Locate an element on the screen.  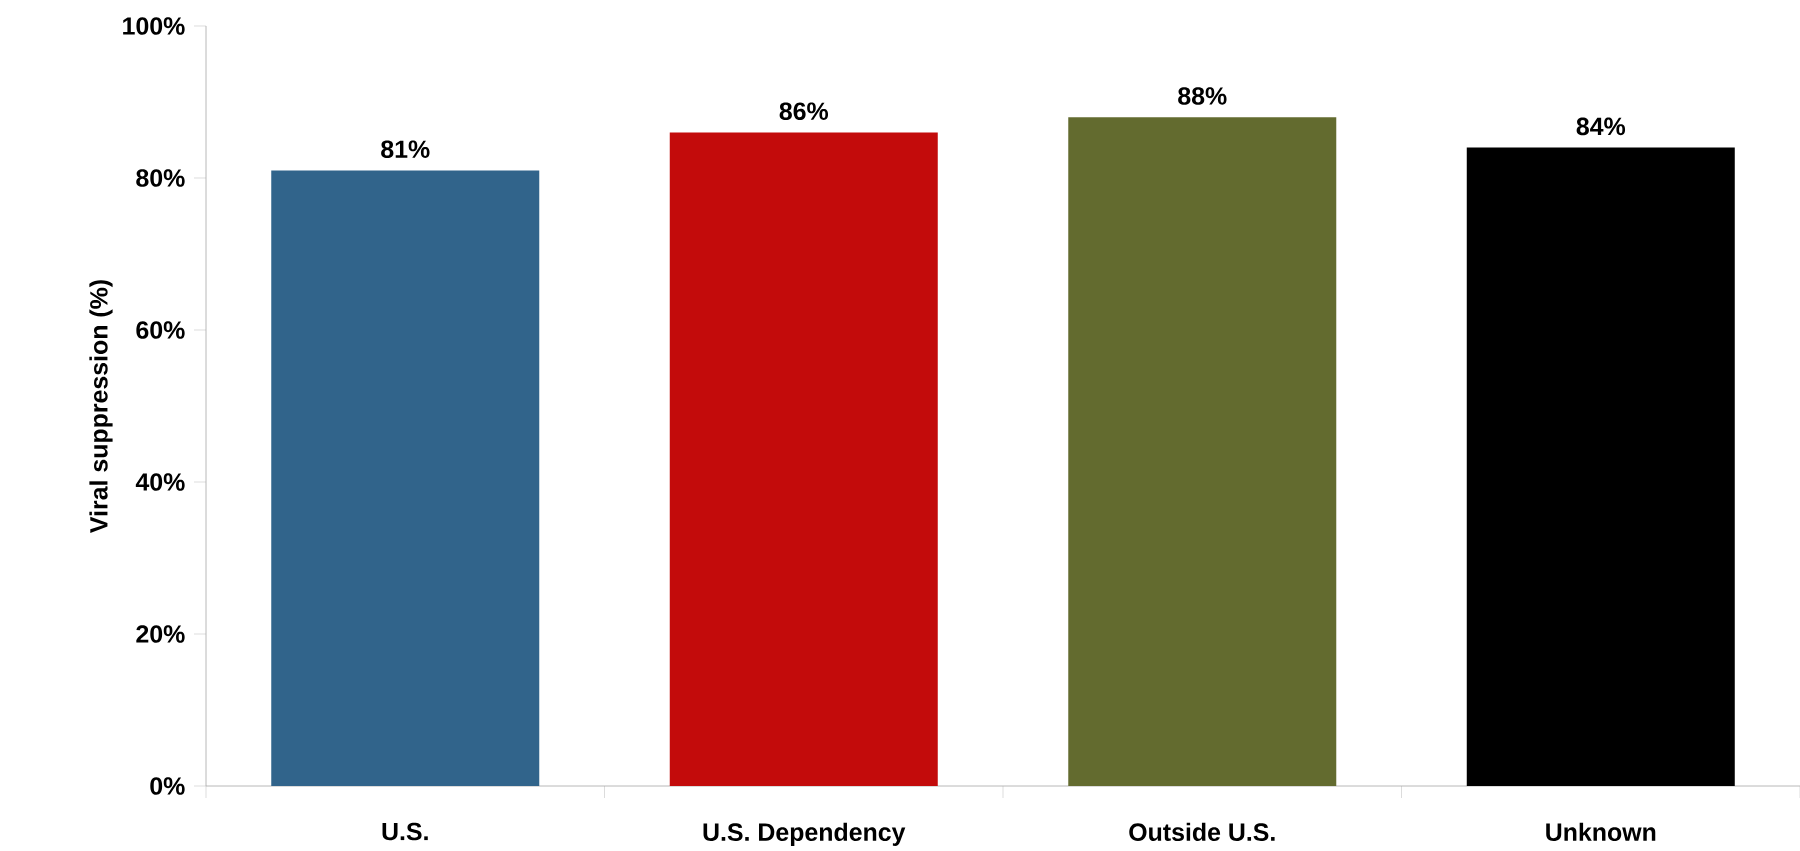
y-tick-label: 80% is located at coordinates (160, 178).